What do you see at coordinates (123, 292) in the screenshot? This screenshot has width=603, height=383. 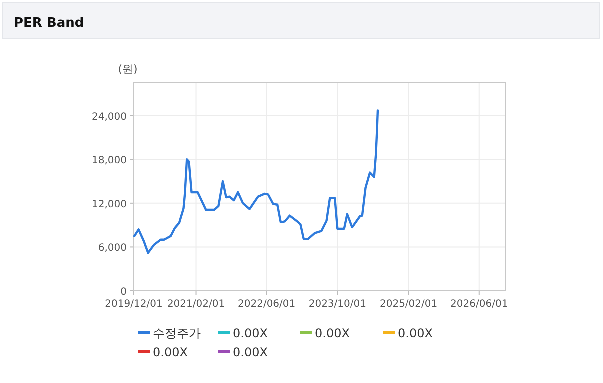 I see `y-tick-label: 0` at bounding box center [123, 292].